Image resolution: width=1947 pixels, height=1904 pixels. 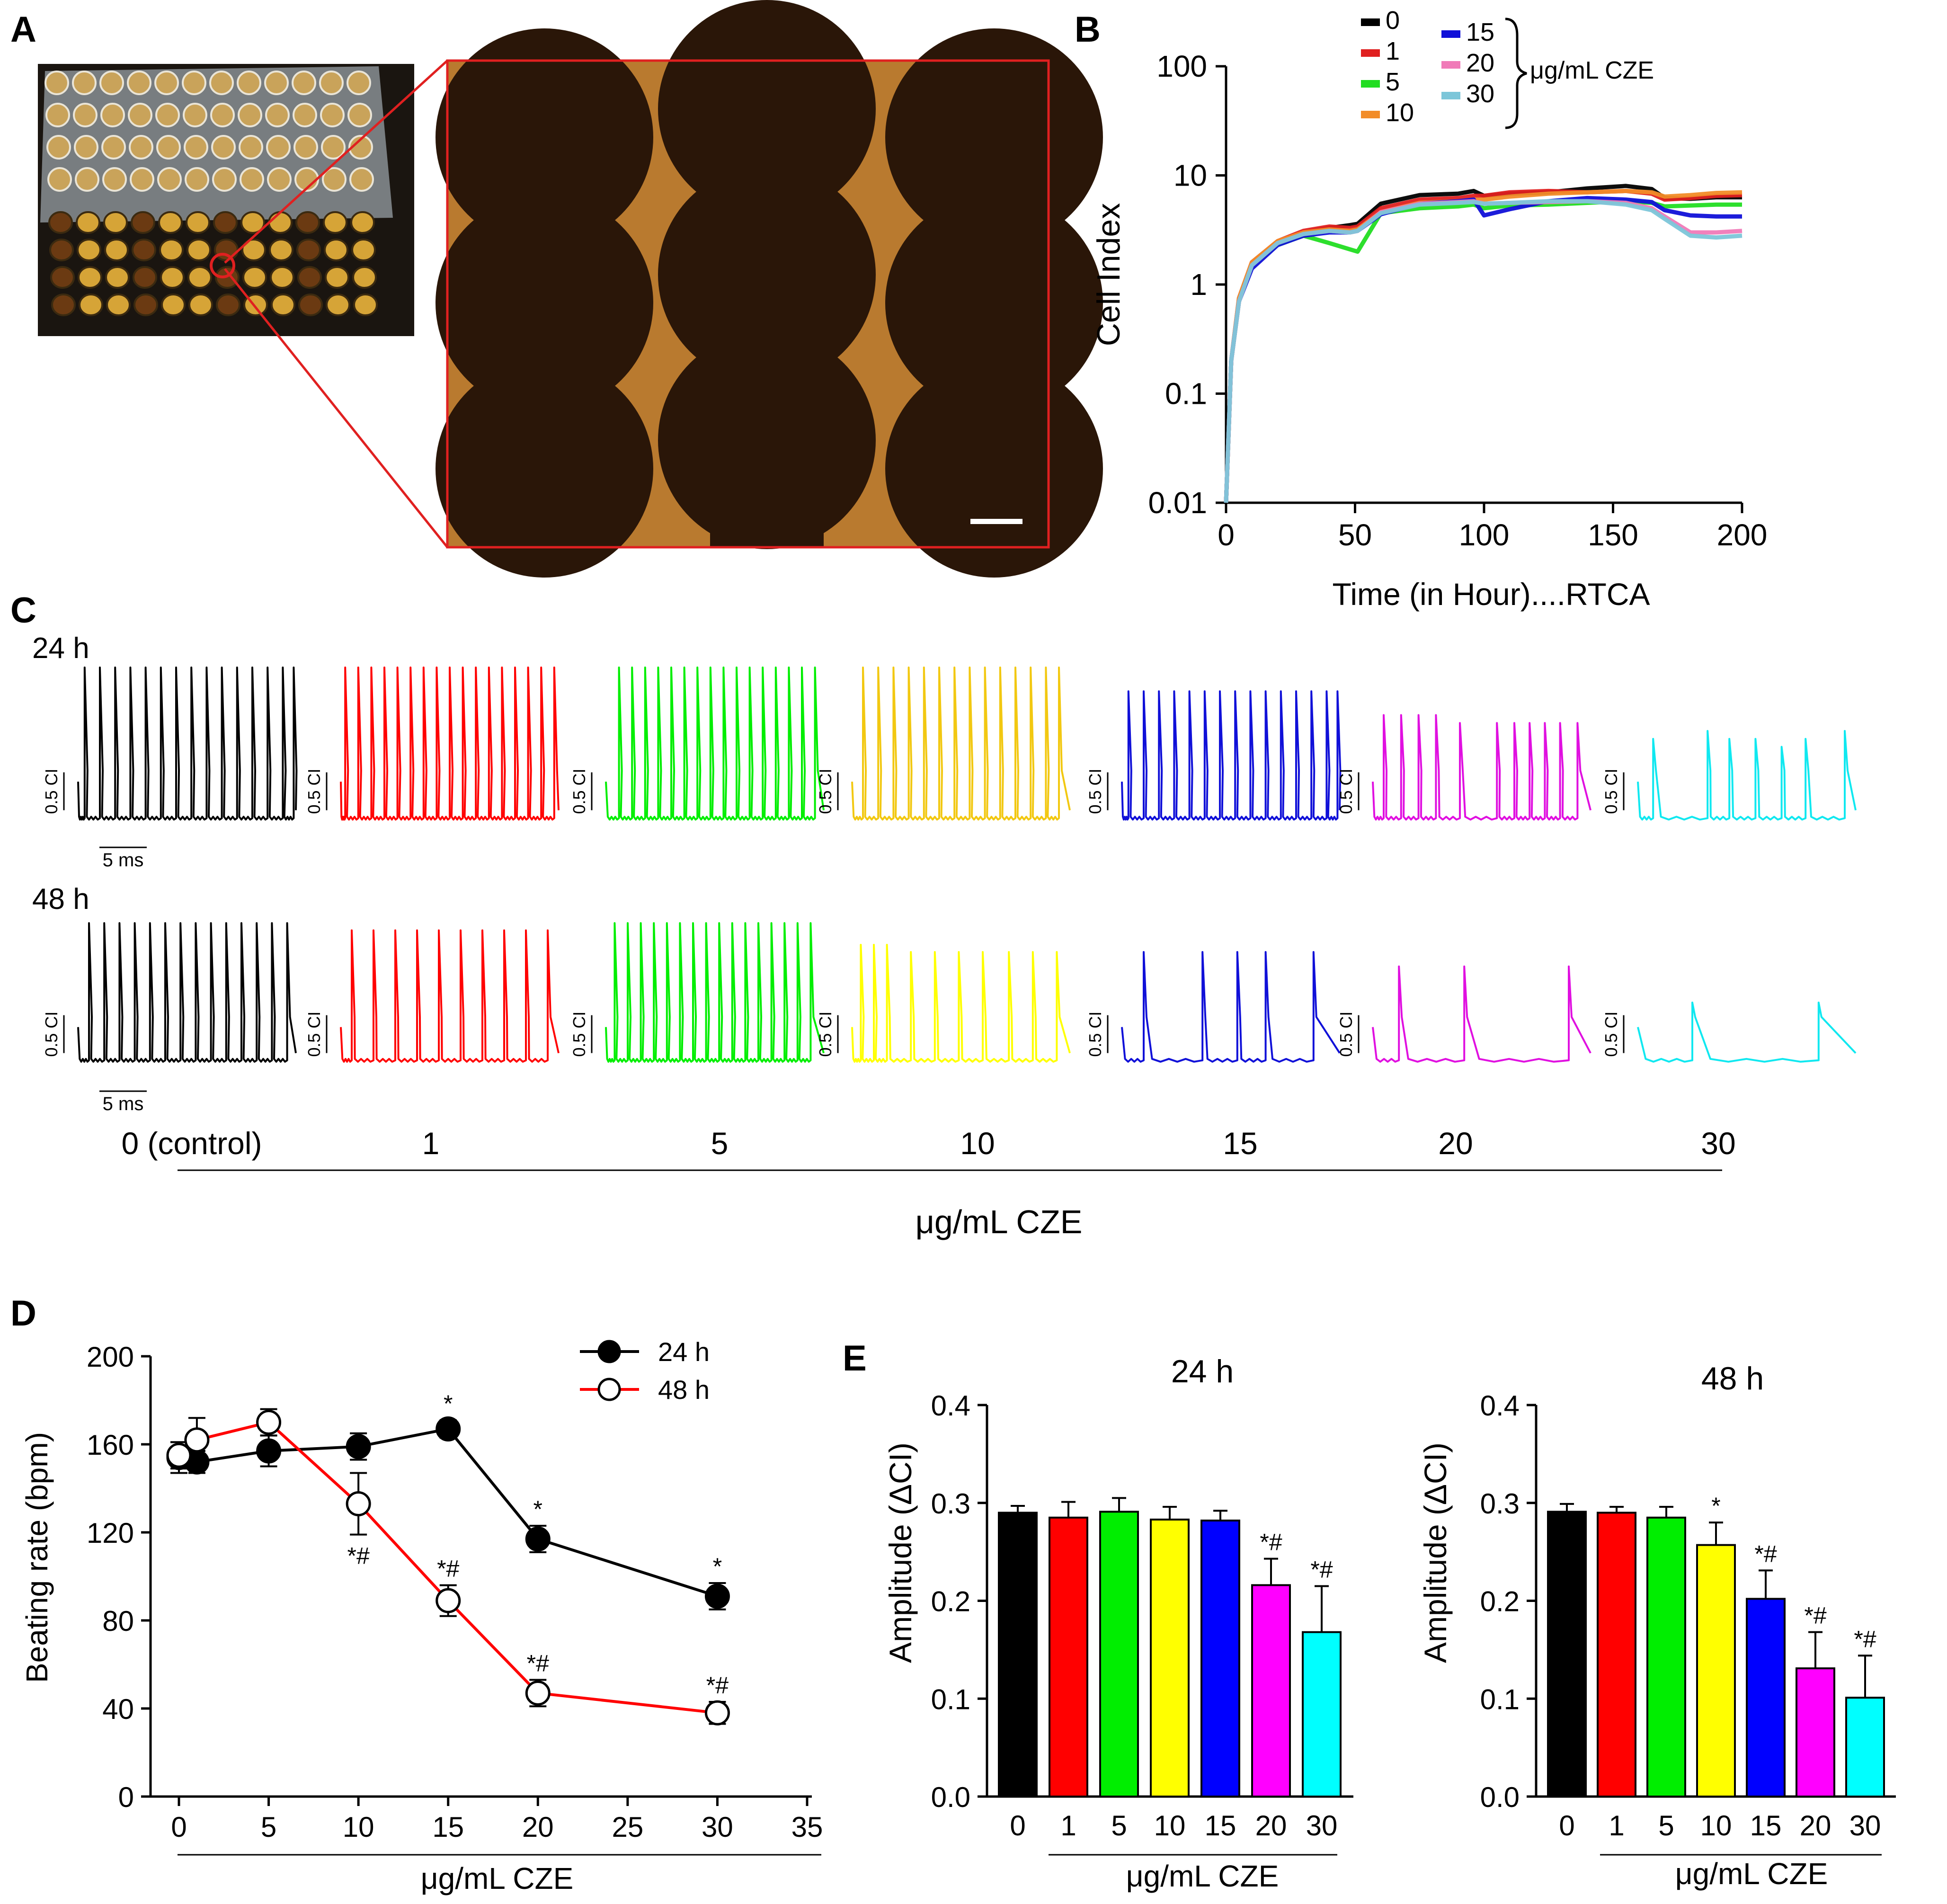 What do you see at coordinates (110, 1445) in the screenshot?
I see `beating-y-tick-label: 160` at bounding box center [110, 1445].